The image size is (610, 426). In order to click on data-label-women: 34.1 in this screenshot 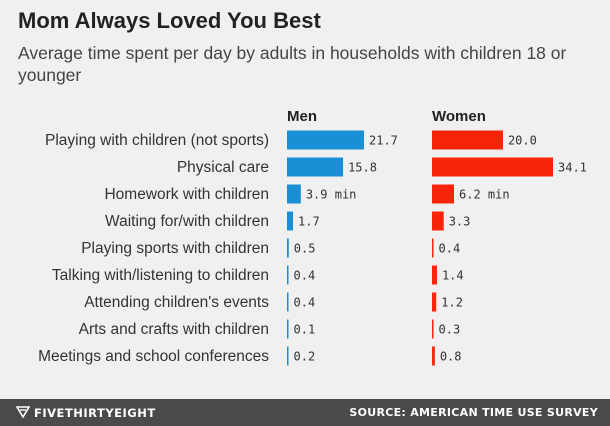, I will do `click(572, 168)`.